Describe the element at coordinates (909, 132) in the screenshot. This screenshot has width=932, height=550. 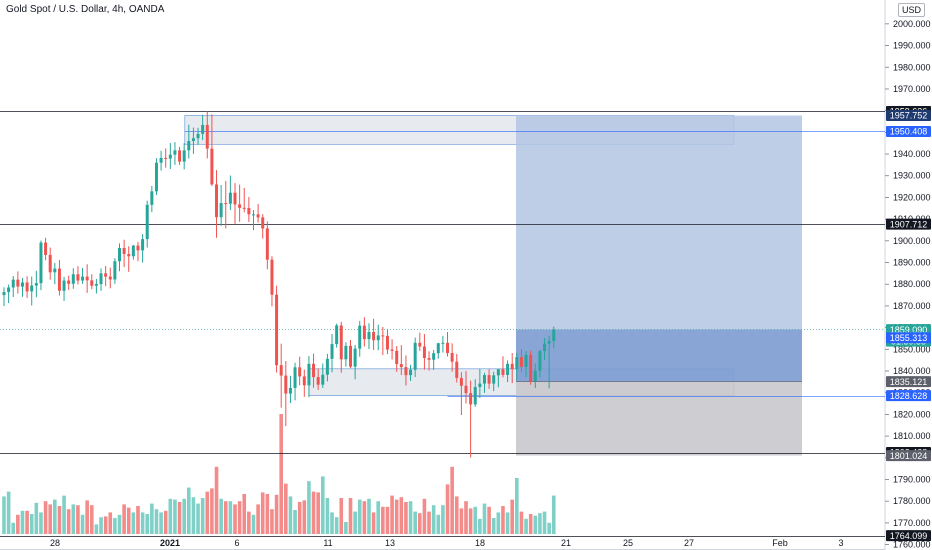
I see `price-label-text: 1950.408` at that location.